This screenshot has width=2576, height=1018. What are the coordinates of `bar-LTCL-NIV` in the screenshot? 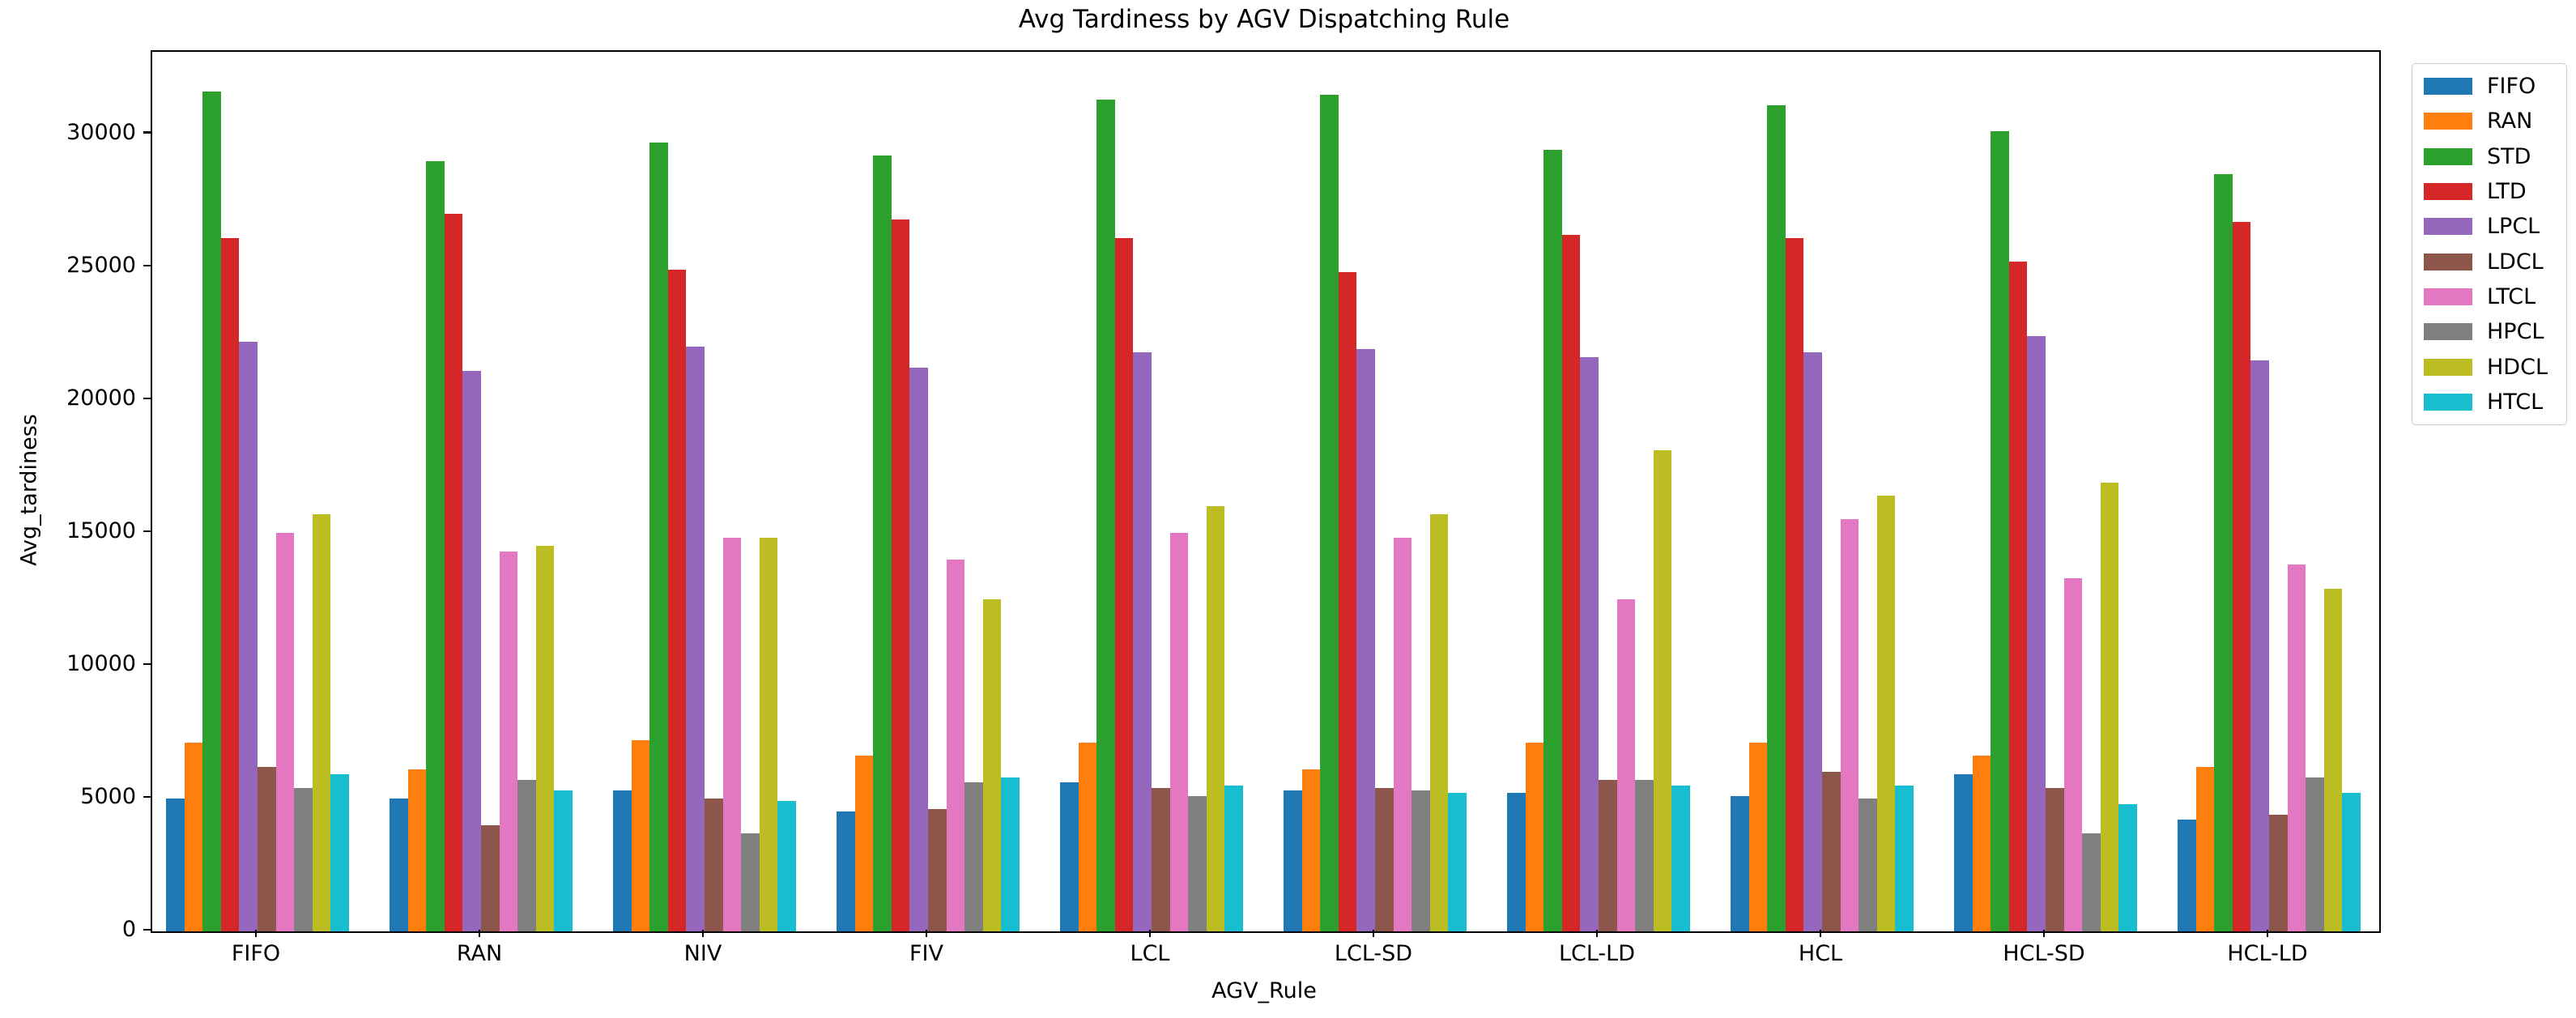 It's located at (732, 734).